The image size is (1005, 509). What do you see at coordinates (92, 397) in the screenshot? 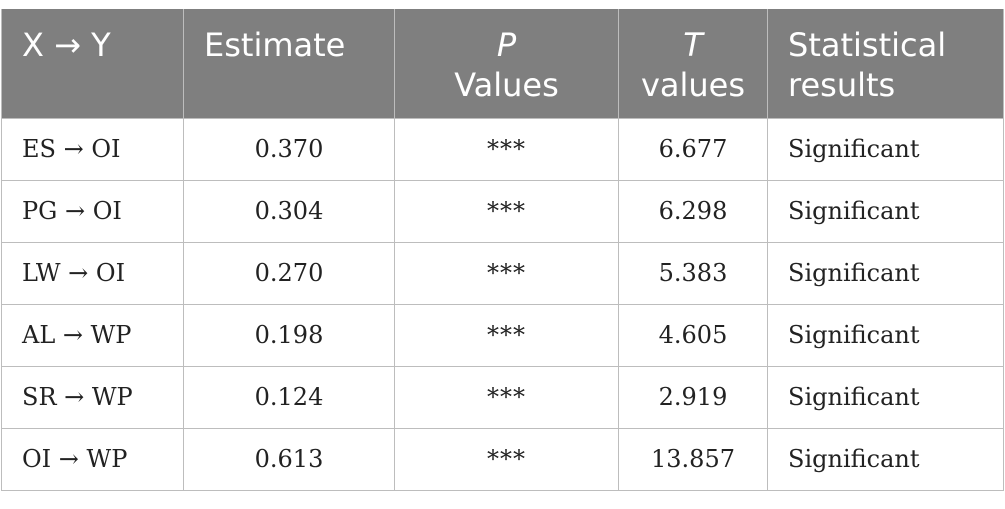
I see `cell-path: SR → WP` at bounding box center [92, 397].